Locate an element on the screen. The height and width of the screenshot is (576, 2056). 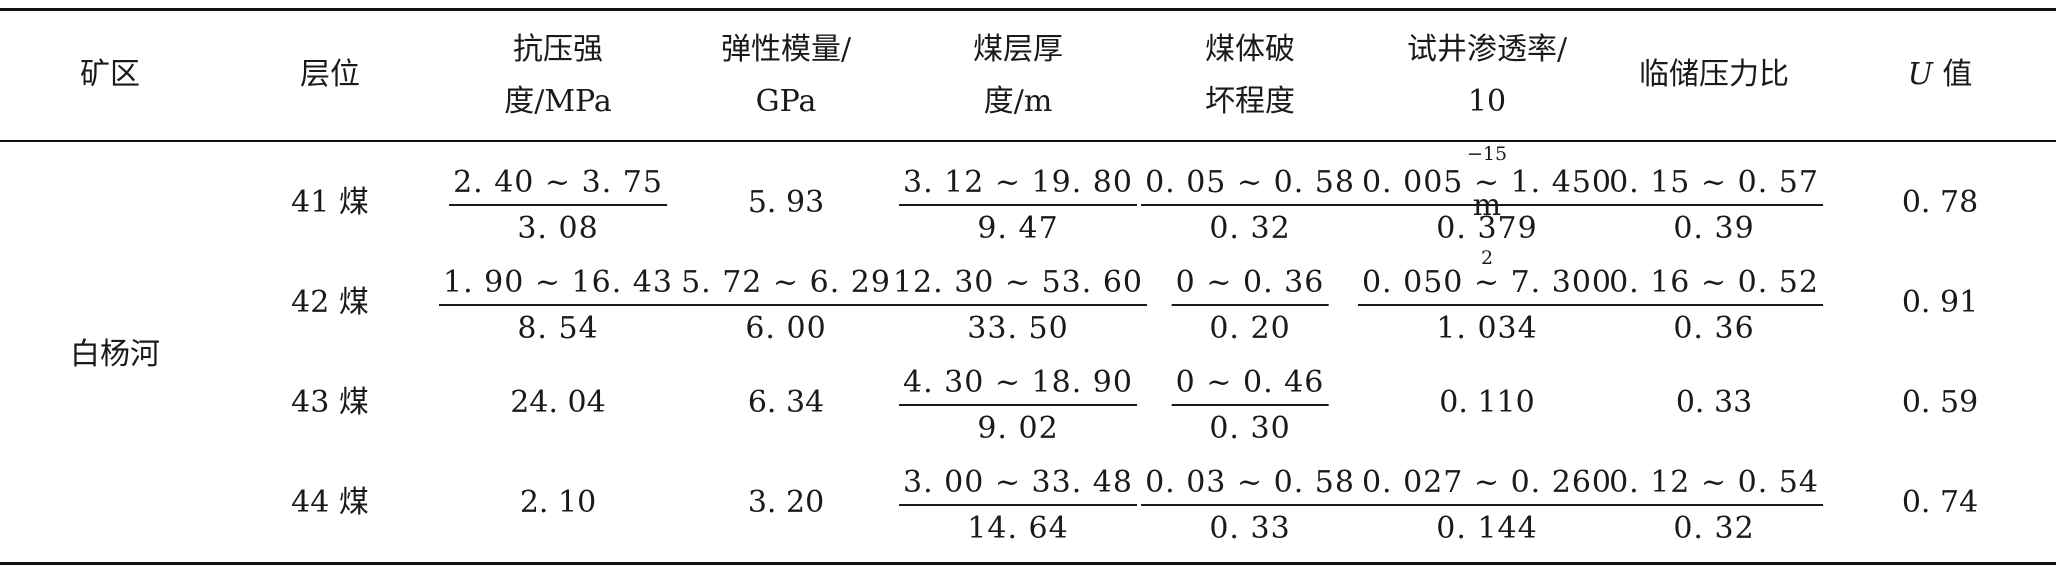
row4-damage-range: 0. 03 ~ 0. 58 is located at coordinates (1250, 485).